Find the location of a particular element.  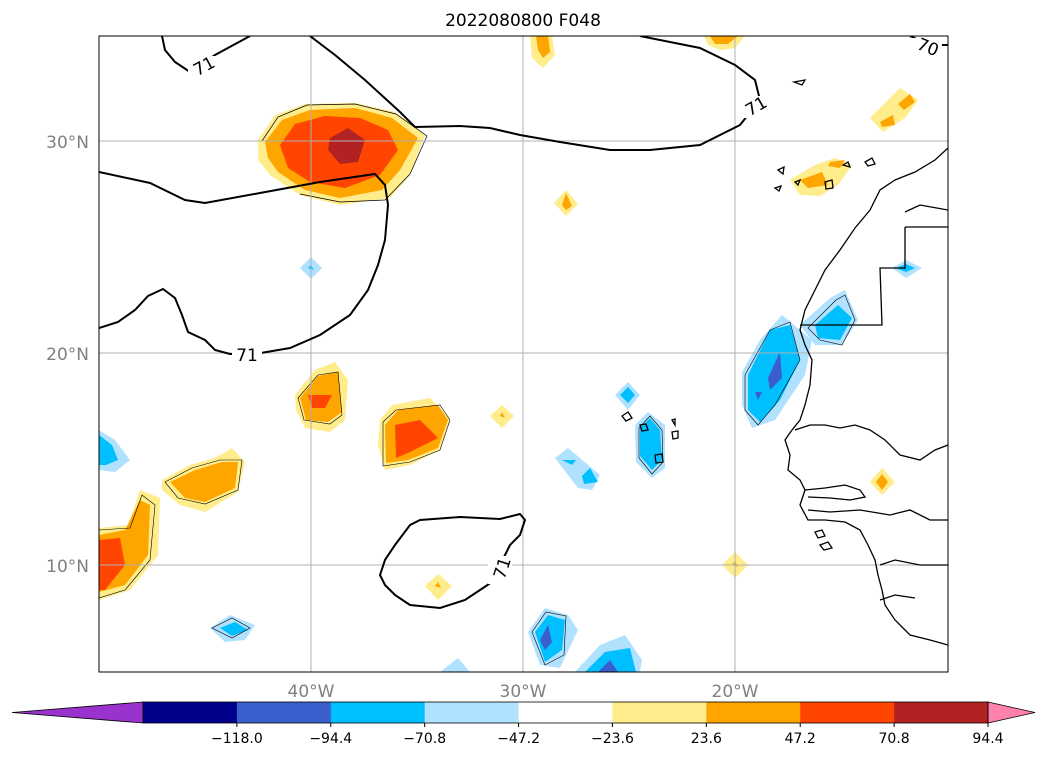

latitude-labels: 30°N 20°N 10°N is located at coordinates (67, 355).